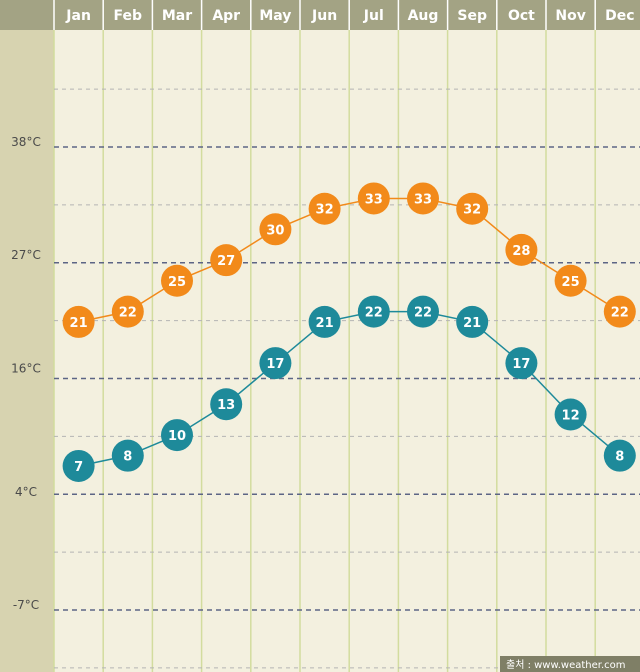 Image resolution: width=640 pixels, height=672 pixels. Describe the element at coordinates (177, 16) in the screenshot. I see `x-tick-label: Mar` at that location.